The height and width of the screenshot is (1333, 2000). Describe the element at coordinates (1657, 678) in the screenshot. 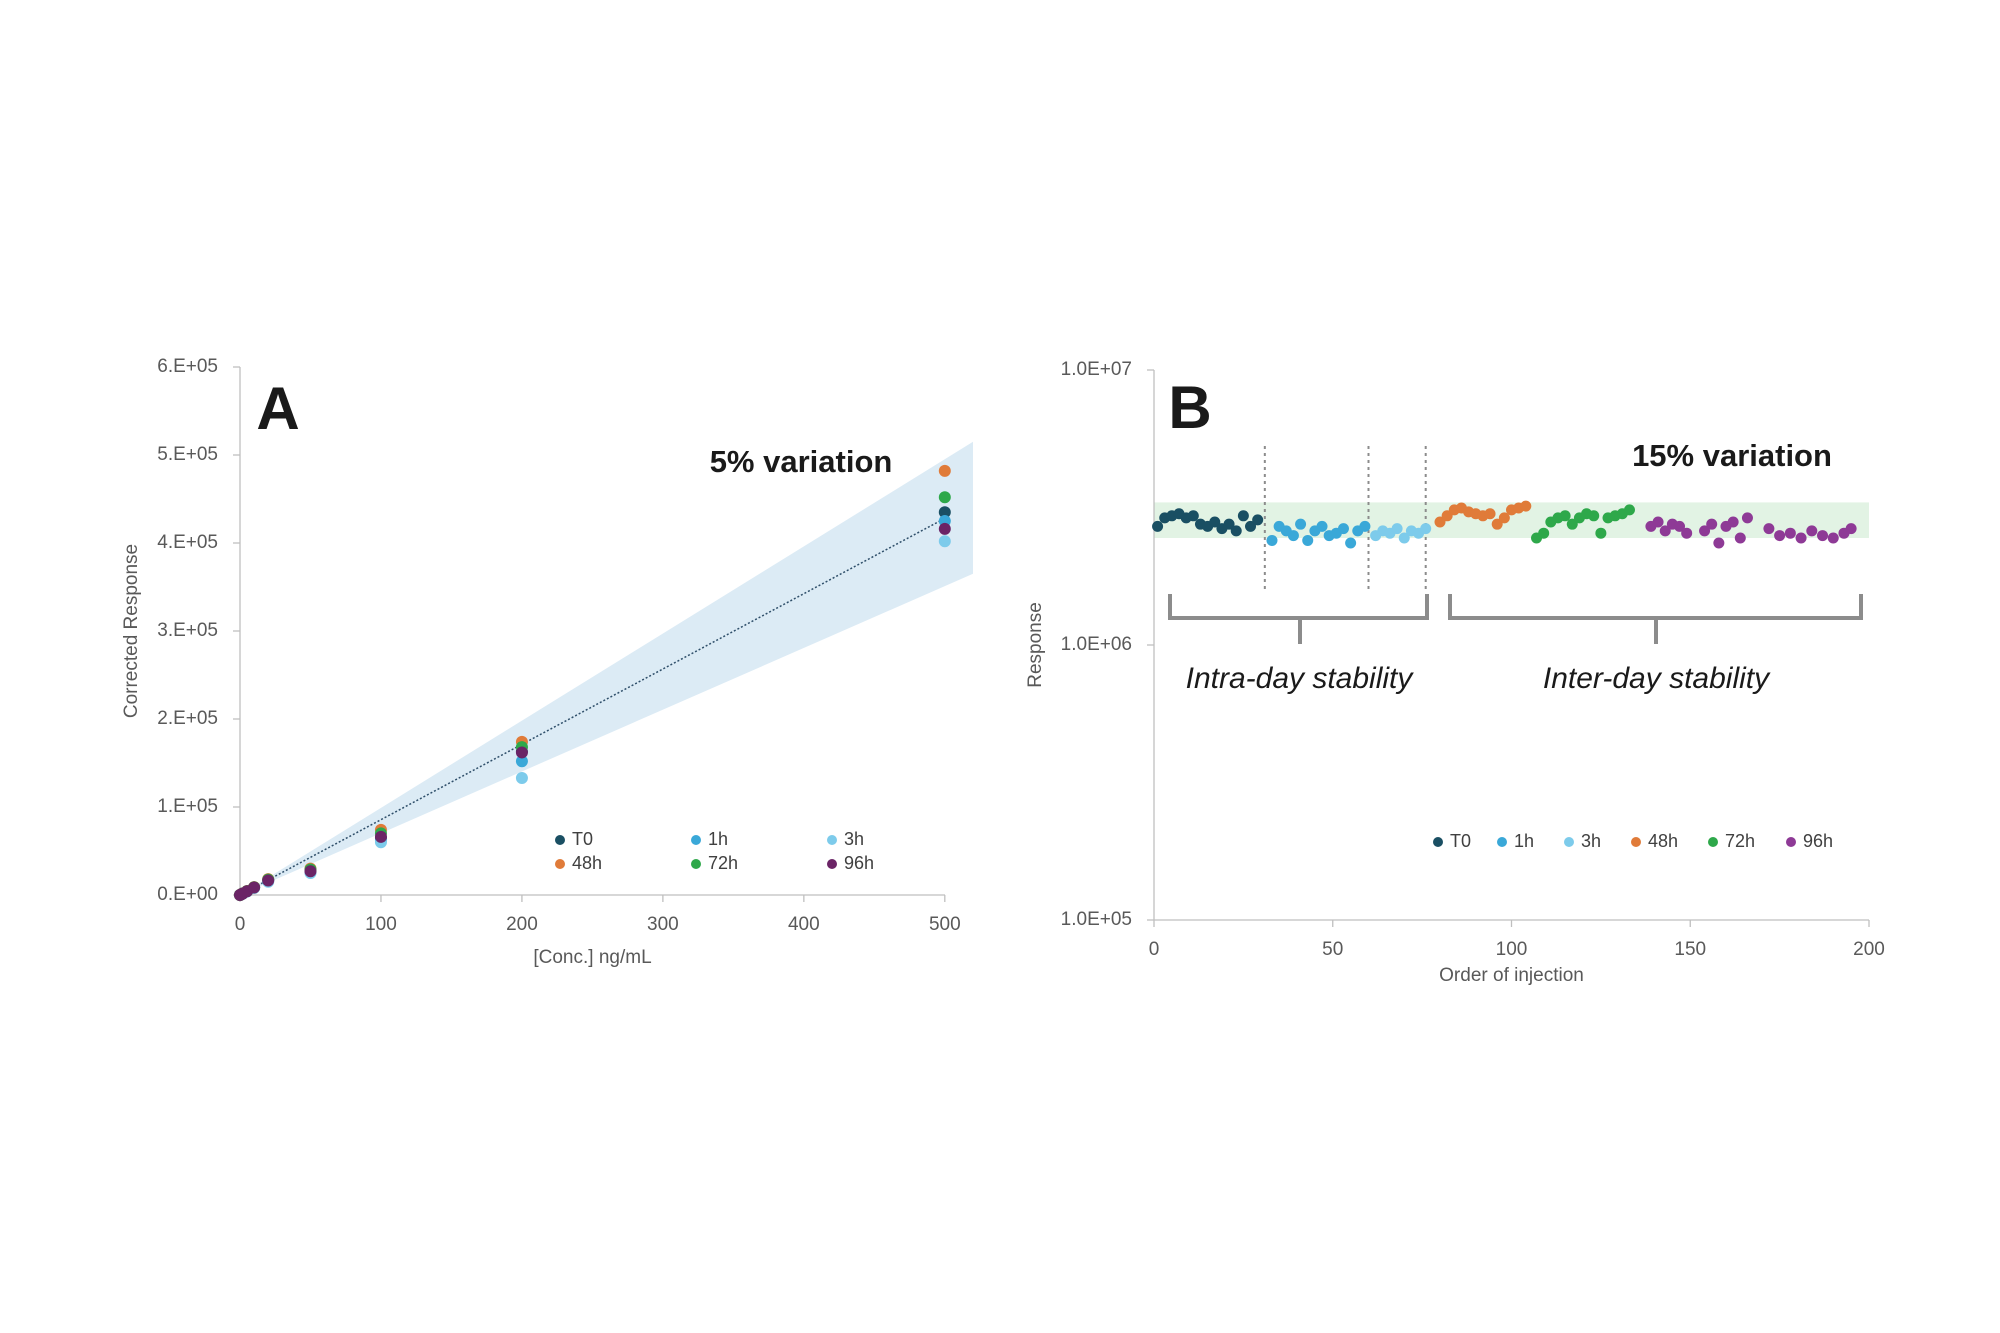

I see `inter-label: Inter-day stability` at that location.